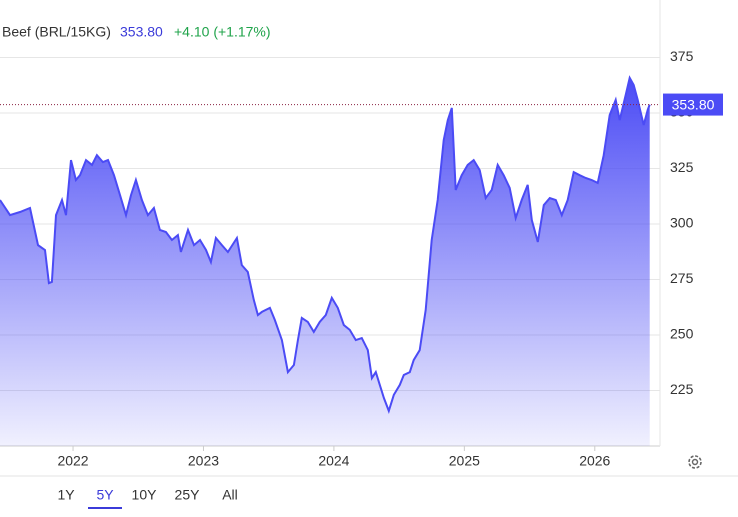  What do you see at coordinates (682, 278) in the screenshot?
I see `y-tick-label: 275` at bounding box center [682, 278].